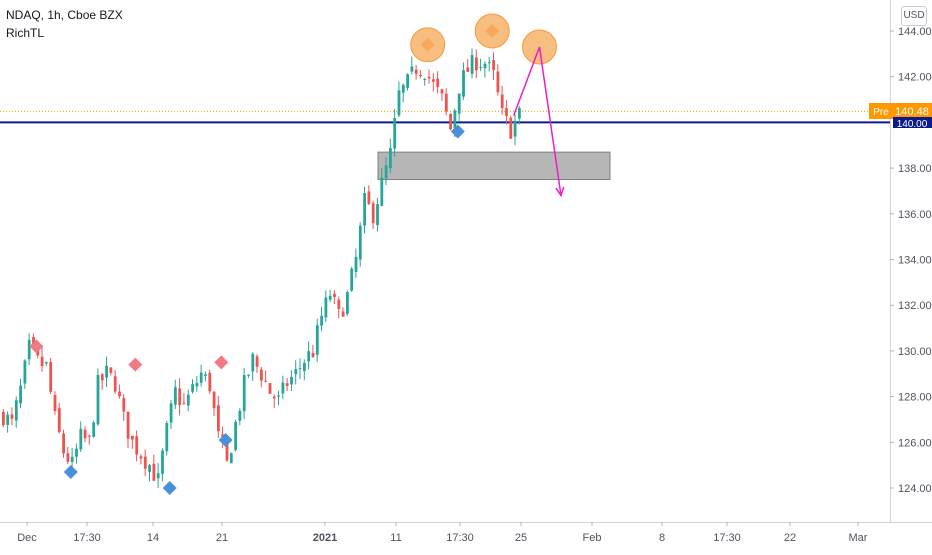  I want to click on support-zone, so click(494, 166).